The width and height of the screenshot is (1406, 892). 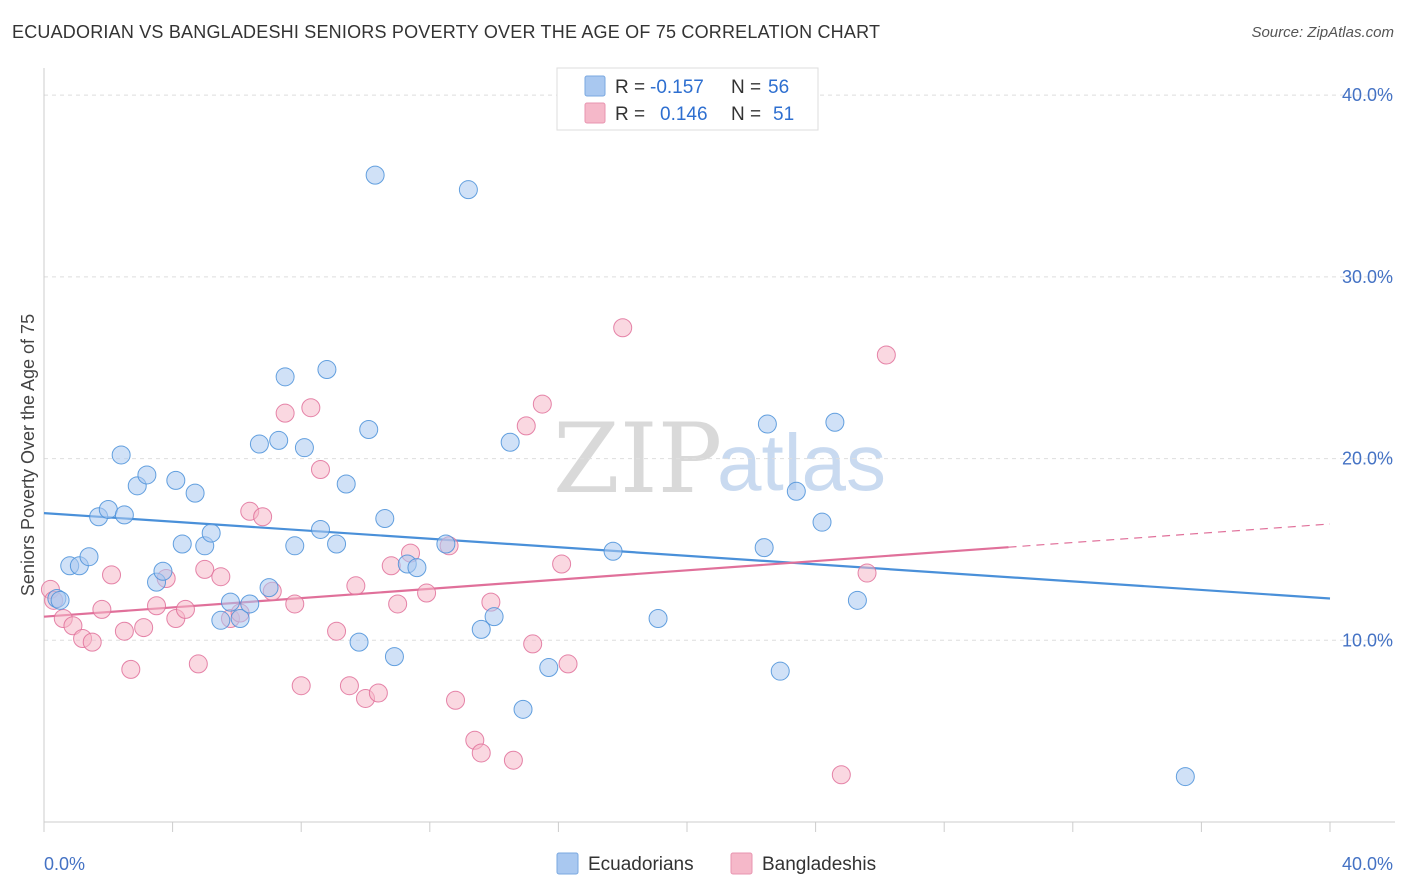 I want to click on x-tick-label-0: 0.0%, so click(x=64, y=864).